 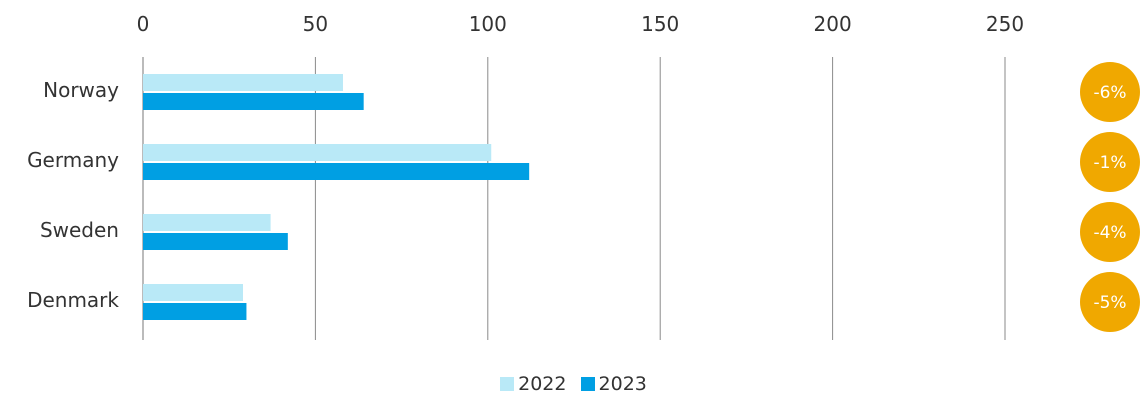 What do you see at coordinates (1110, 197) in the screenshot?
I see `change-badges: -6% -1% -4% -5%` at bounding box center [1110, 197].